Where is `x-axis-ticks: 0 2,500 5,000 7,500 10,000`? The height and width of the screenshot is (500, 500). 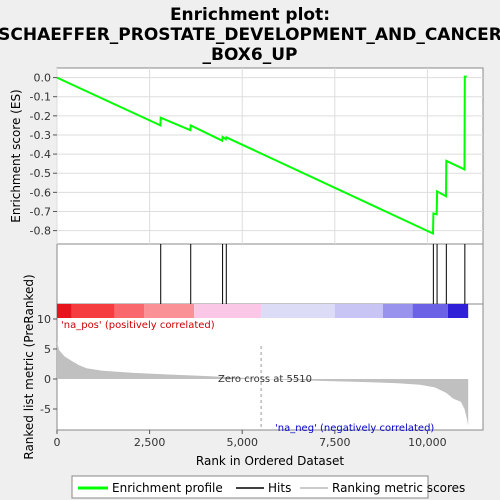 x-axis-ticks: 0 2,500 5,000 7,500 10,000 is located at coordinates (250, 439).